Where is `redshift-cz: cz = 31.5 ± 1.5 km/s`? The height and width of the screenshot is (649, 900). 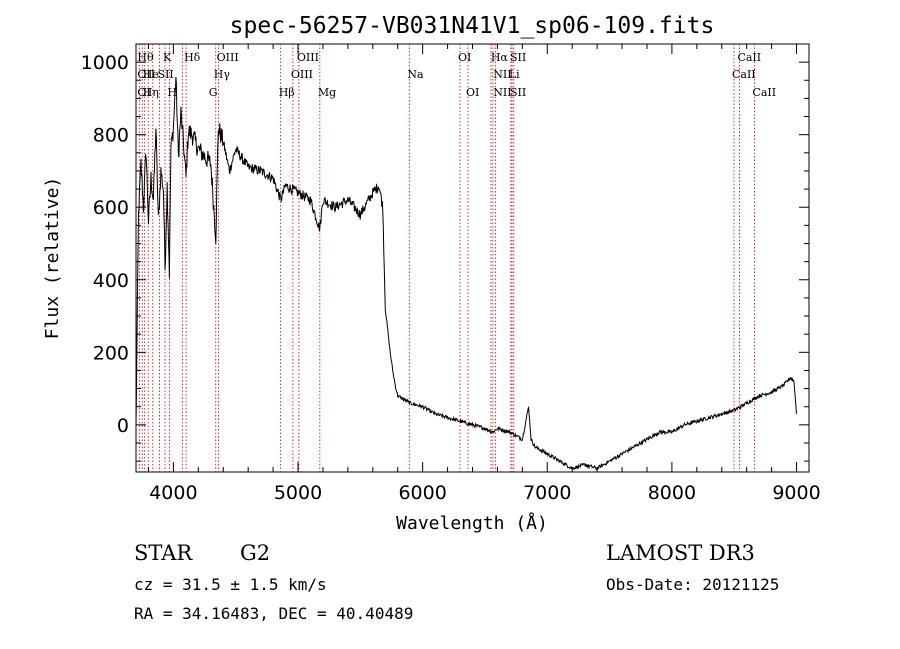
redshift-cz: cz = 31.5 ± 1.5 km/s is located at coordinates (230, 584).